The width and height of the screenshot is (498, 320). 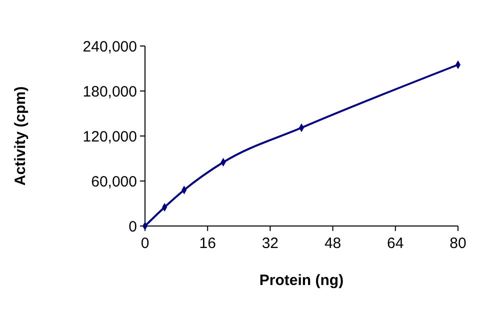 I want to click on x-tick-label: 48, so click(x=333, y=243).